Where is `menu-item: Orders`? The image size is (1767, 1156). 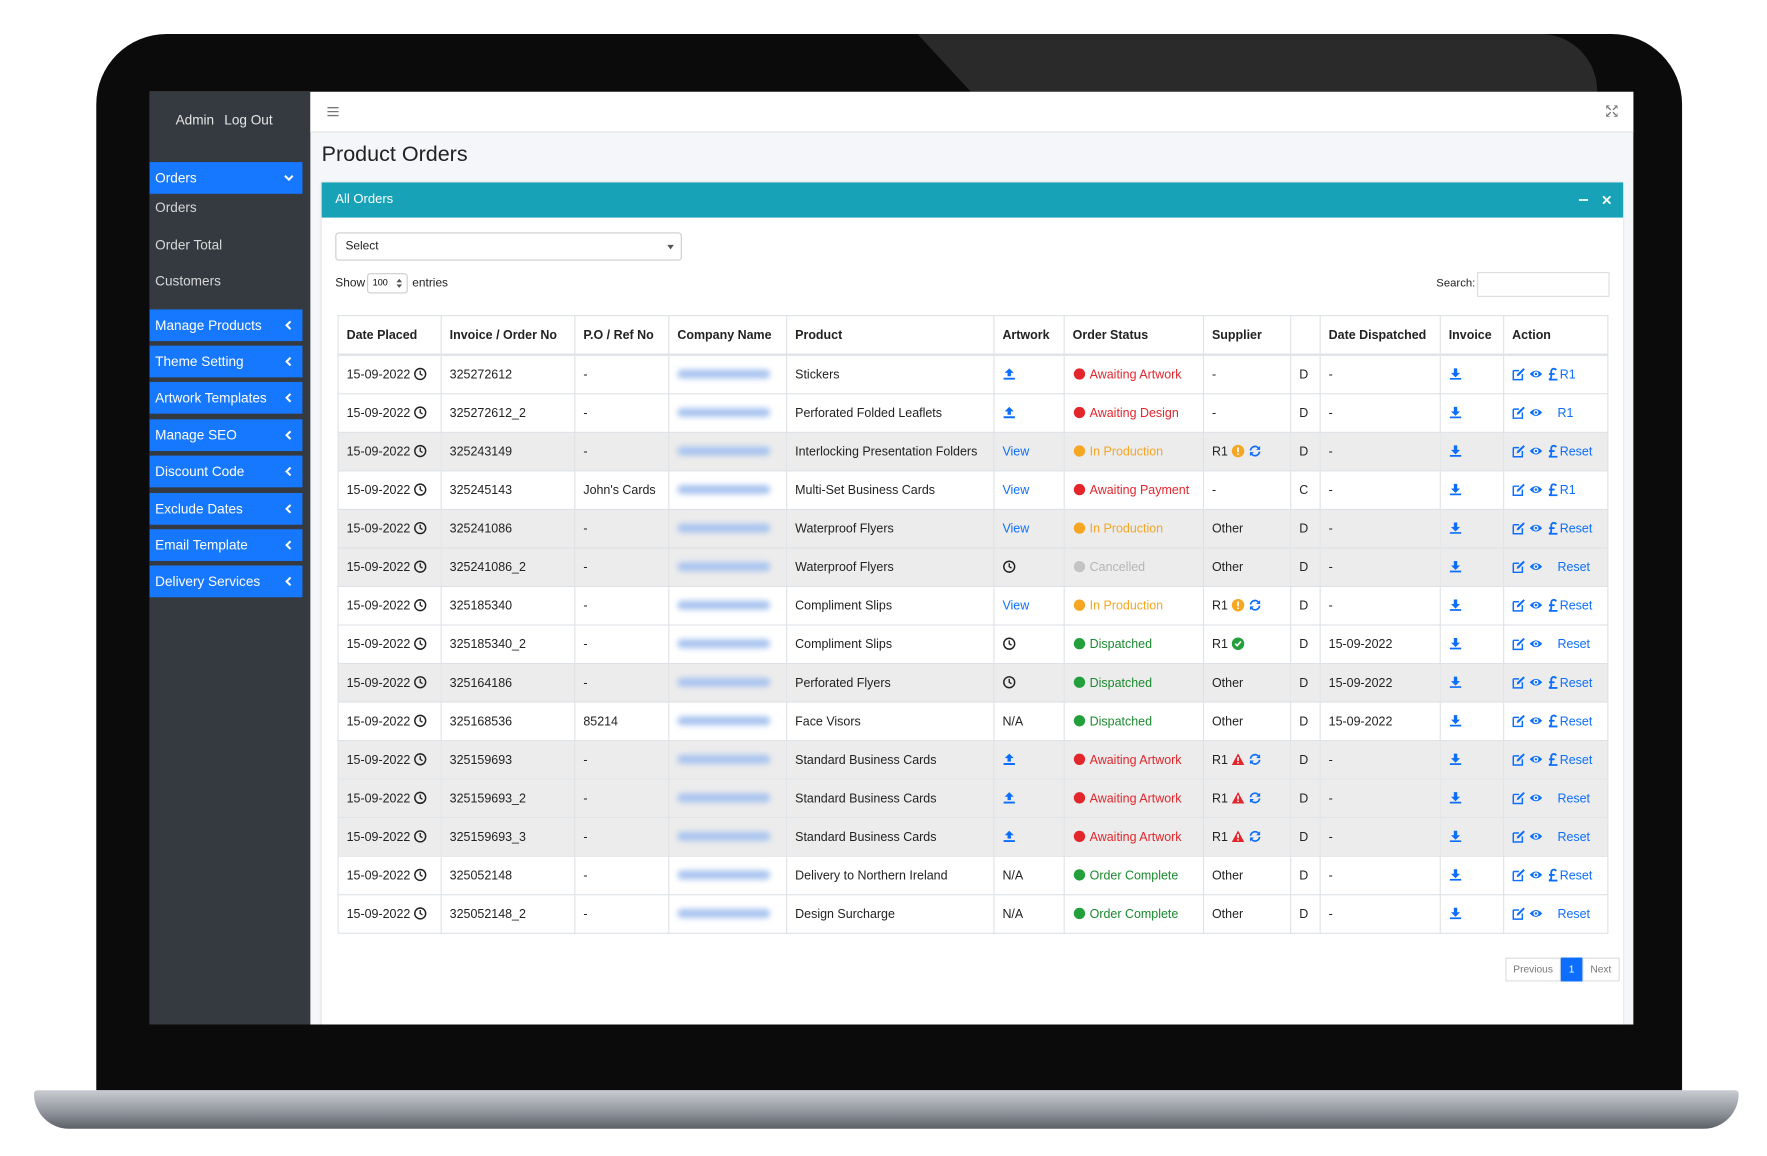 menu-item: Orders is located at coordinates (226, 178).